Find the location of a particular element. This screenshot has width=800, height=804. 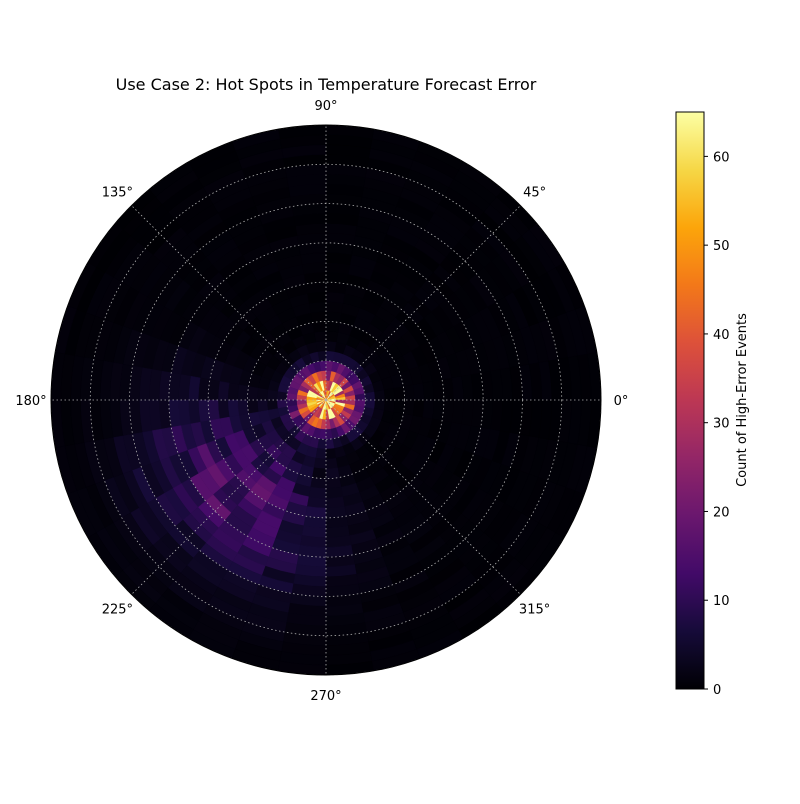

colorbar-tick-label: 40 is located at coordinates (721, 335).